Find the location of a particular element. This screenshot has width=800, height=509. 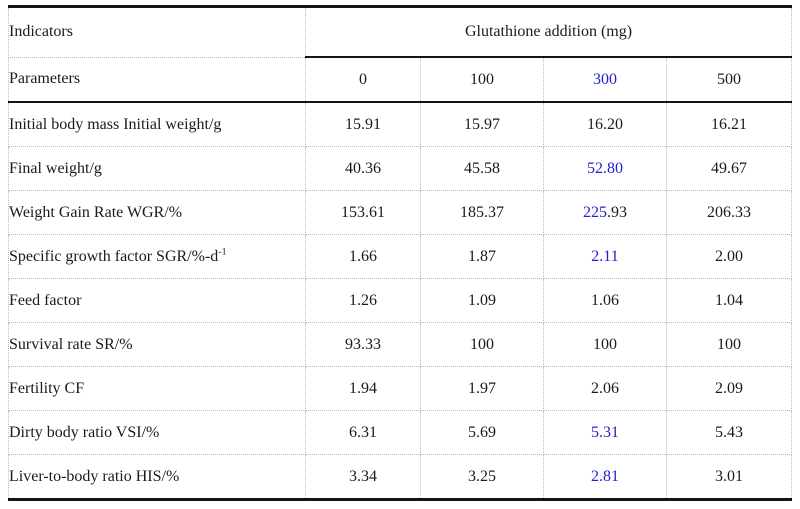

value-cell: 5.43 is located at coordinates (729, 432).